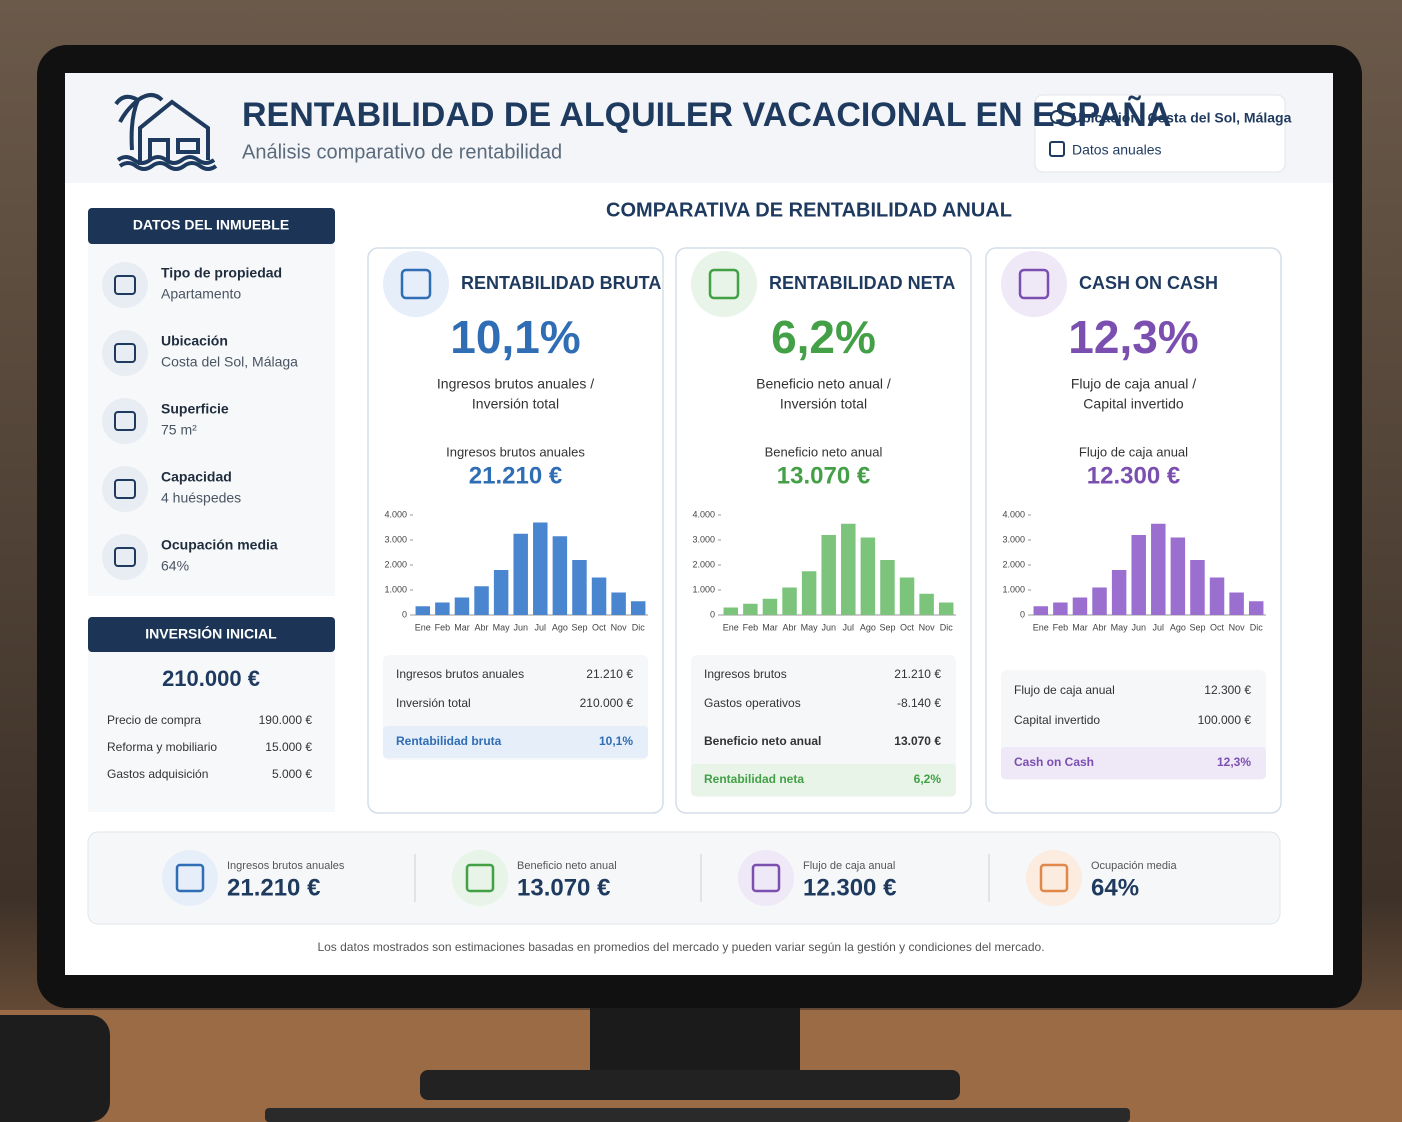 The image size is (1402, 1122). What do you see at coordinates (561, 283) in the screenshot?
I see `card-title: RENTABILIDAD BRUTA` at bounding box center [561, 283].